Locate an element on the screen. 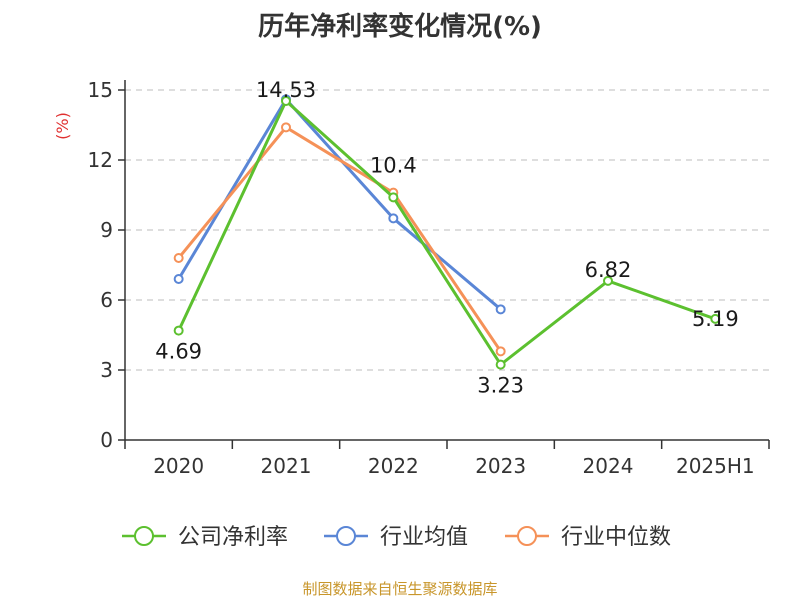  x-tick-label: 2024 is located at coordinates (608, 466).